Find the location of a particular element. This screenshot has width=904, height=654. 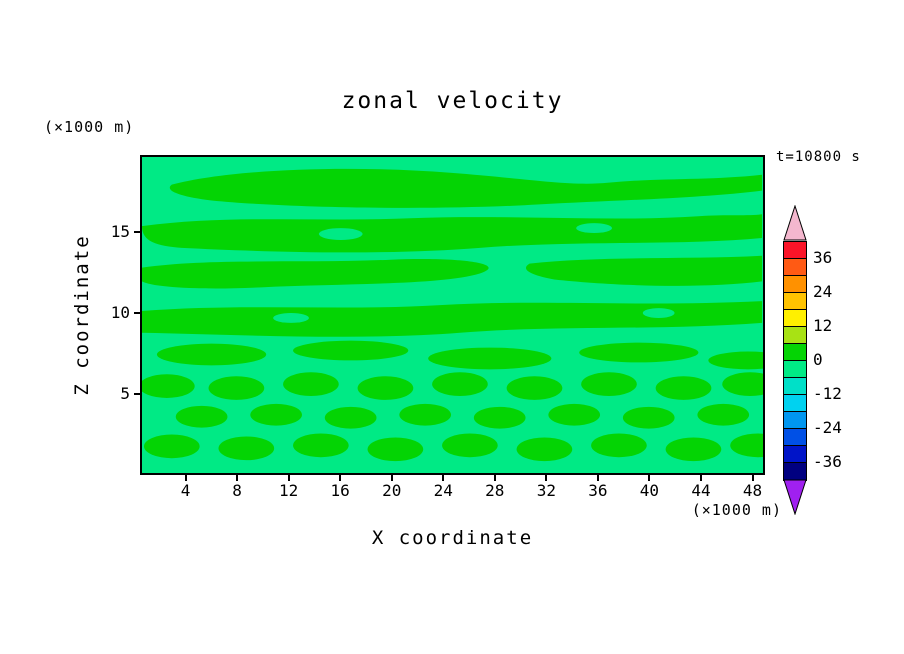

x-tick-label: 20 is located at coordinates (392, 490).